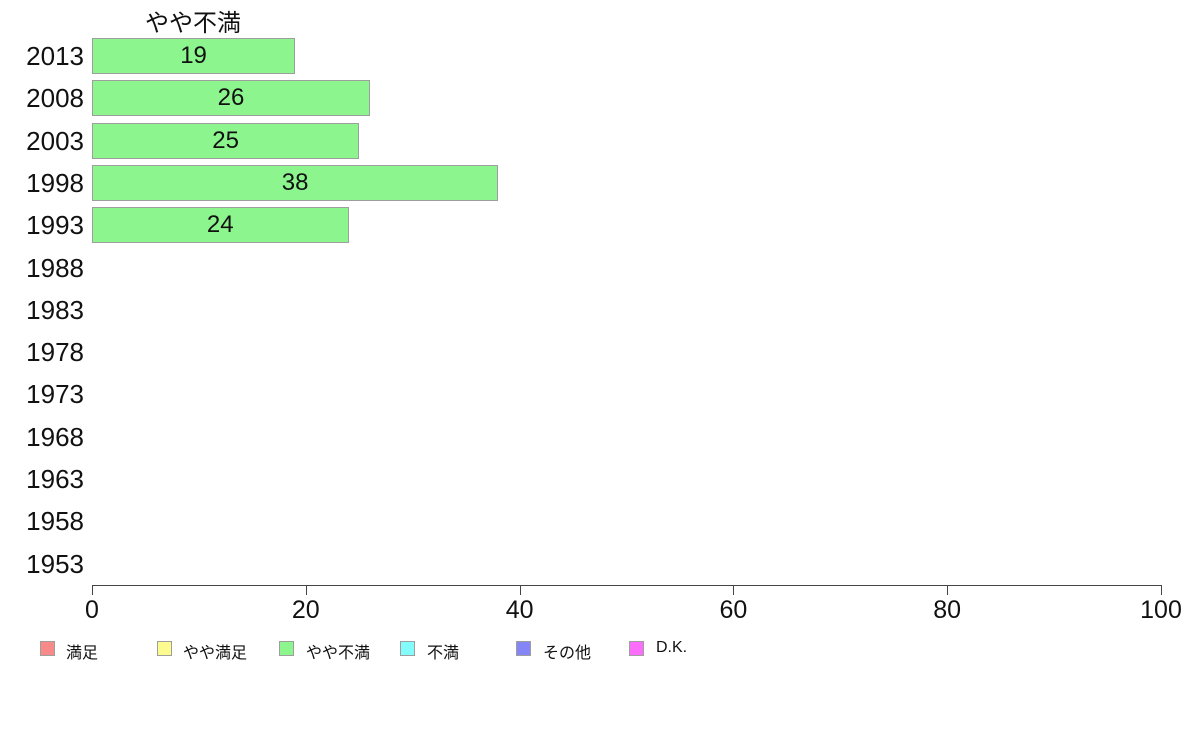 Image resolution: width=1188 pixels, height=736 pixels. Describe the element at coordinates (55, 479) in the screenshot. I see `y-axis-label: 1963` at that location.